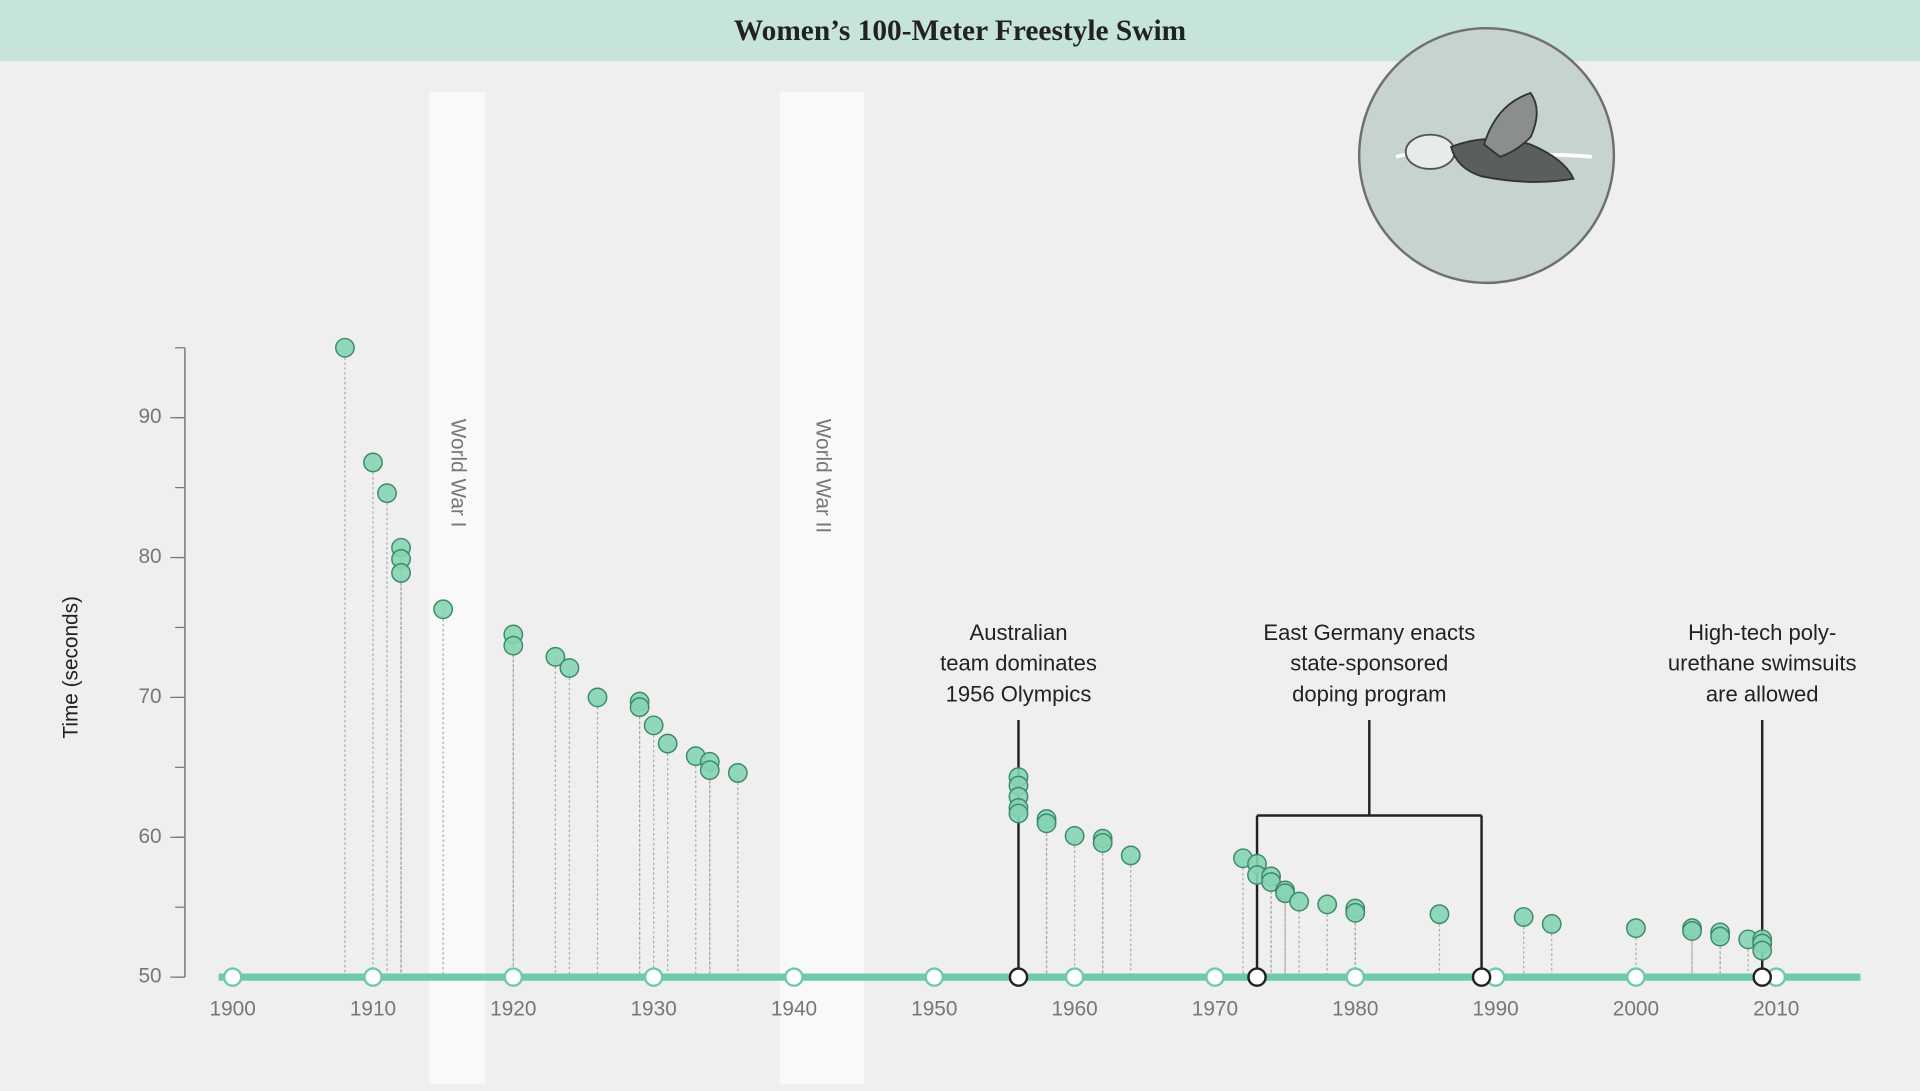 The image size is (1920, 1091). What do you see at coordinates (149, 556) in the screenshot?
I see `y-tick-label: 80` at bounding box center [149, 556].